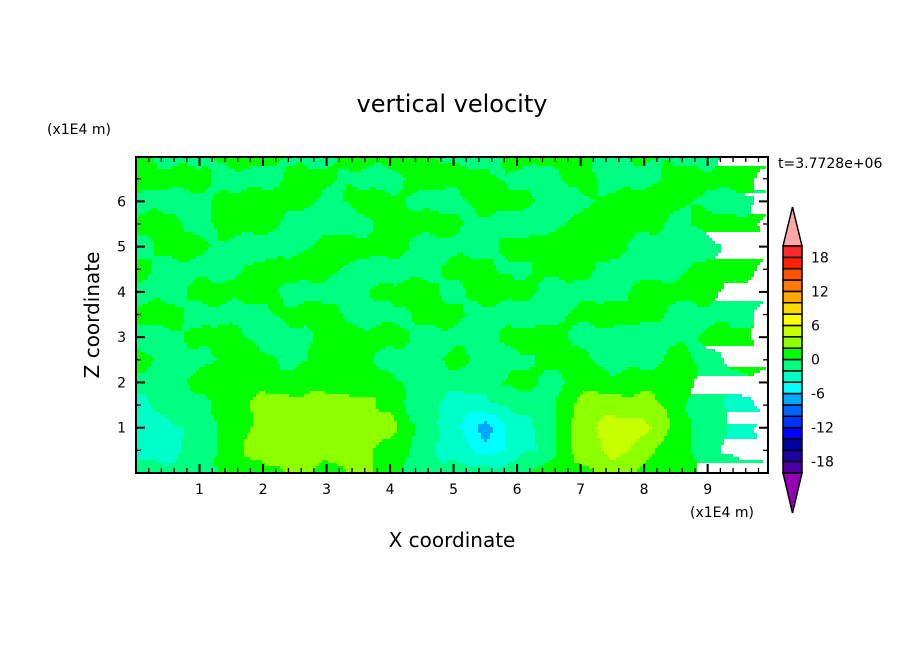  What do you see at coordinates (820, 258) in the screenshot?
I see `colorbar-tick-label: 18` at bounding box center [820, 258].